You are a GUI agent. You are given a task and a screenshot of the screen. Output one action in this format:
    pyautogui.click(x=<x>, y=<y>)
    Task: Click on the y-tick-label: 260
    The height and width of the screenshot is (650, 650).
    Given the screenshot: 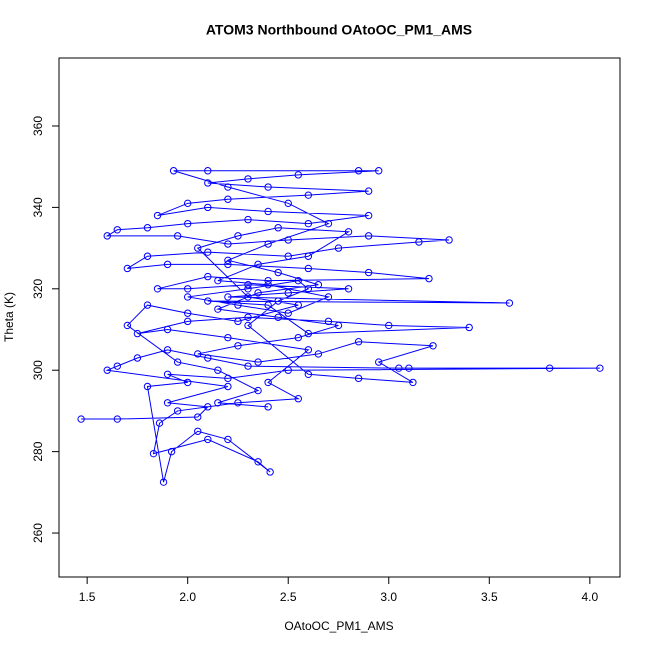 What is the action you would take?
    pyautogui.click(x=38, y=533)
    